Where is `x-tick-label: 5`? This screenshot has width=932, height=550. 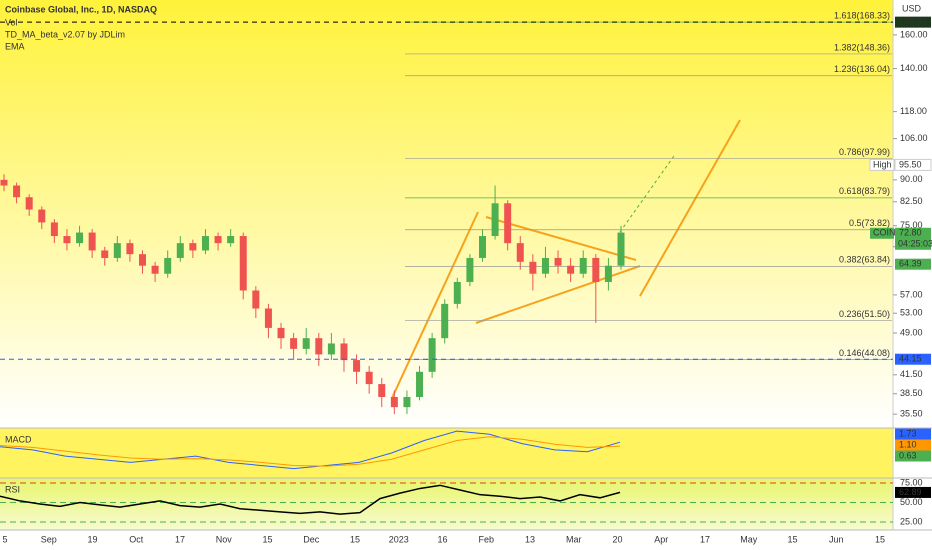 x-tick-label: 5 is located at coordinates (4, 539).